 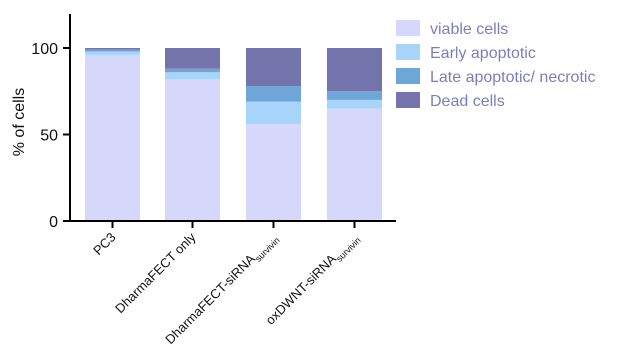 What do you see at coordinates (483, 53) in the screenshot?
I see `legend-label: Early apoptotic` at bounding box center [483, 53].